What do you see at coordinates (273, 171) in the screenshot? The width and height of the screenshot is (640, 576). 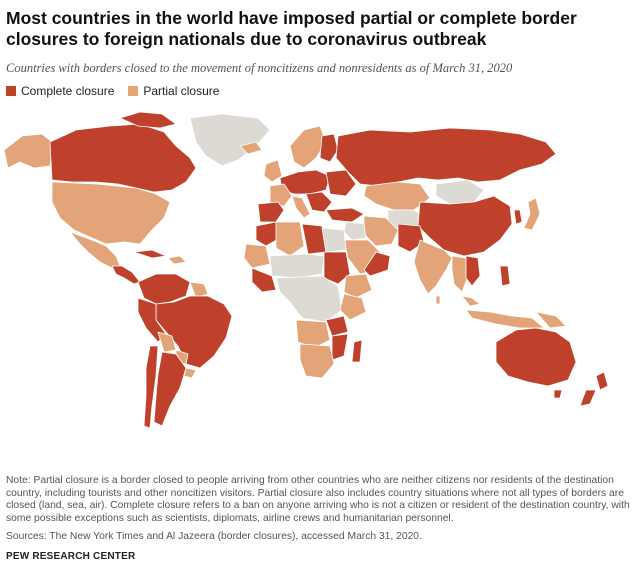 I see `region-uk-ireland` at bounding box center [273, 171].